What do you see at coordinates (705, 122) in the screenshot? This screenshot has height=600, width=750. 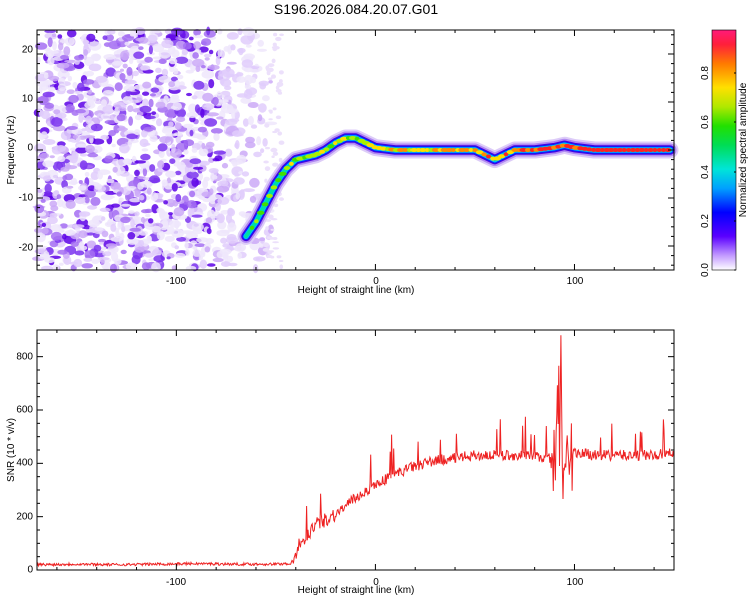 I see `colorbar-tick-label: 0.6` at bounding box center [705, 122].